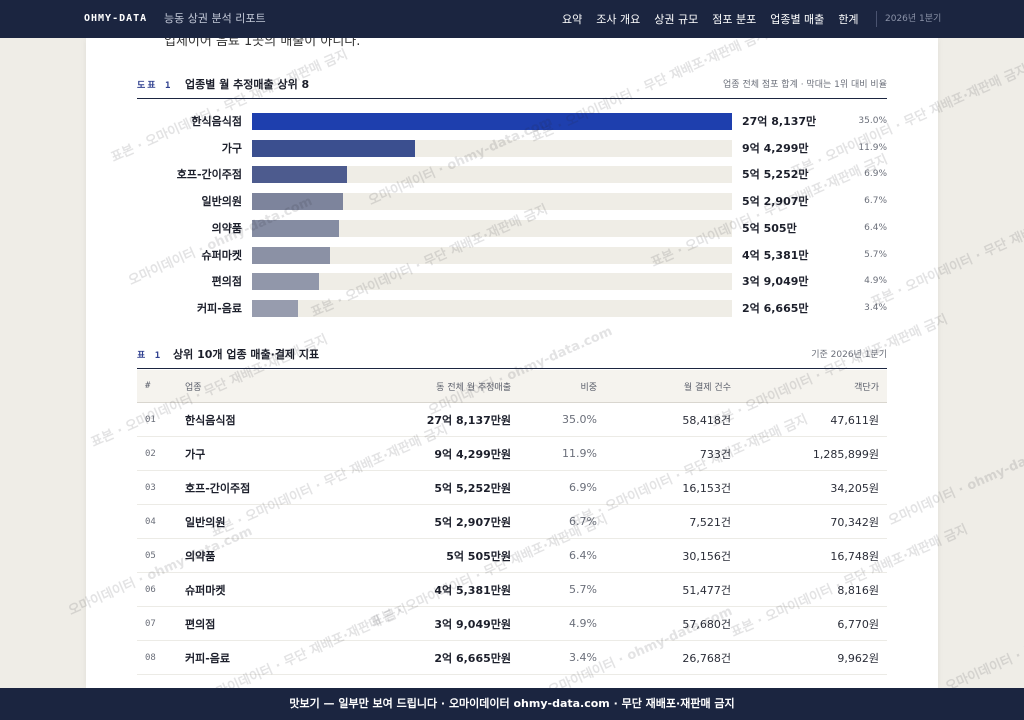 The width and height of the screenshot is (1024, 720). I want to click on row-share: 4.9%, so click(562, 623).